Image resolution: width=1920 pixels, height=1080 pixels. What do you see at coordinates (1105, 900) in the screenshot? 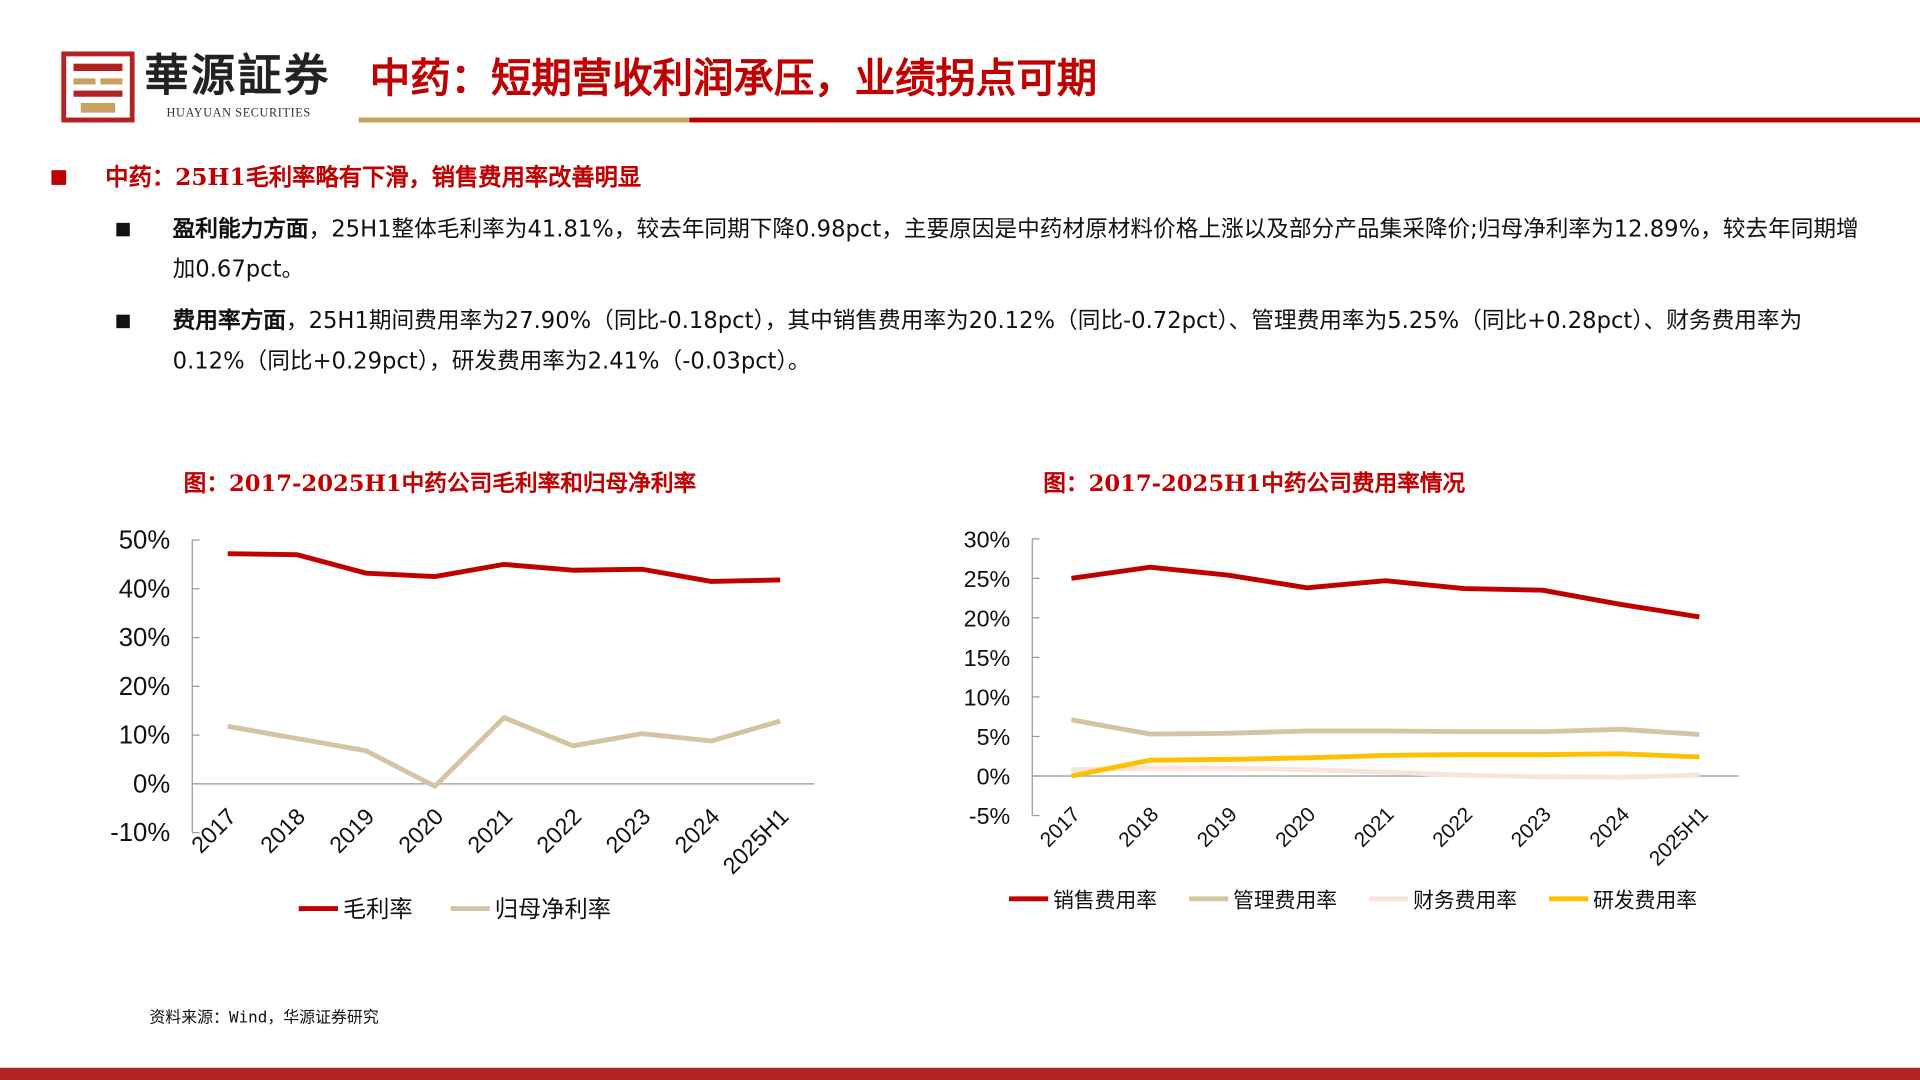
I see `legend-label: 销售费用率` at bounding box center [1105, 900].